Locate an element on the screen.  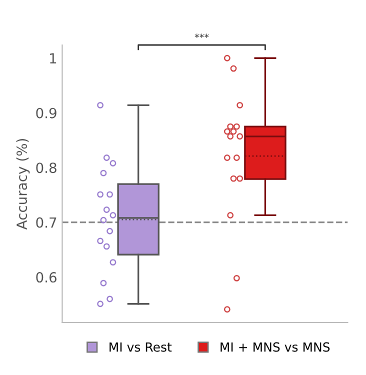
legend-label: MI + MNS vs MNS is located at coordinates (275, 347).